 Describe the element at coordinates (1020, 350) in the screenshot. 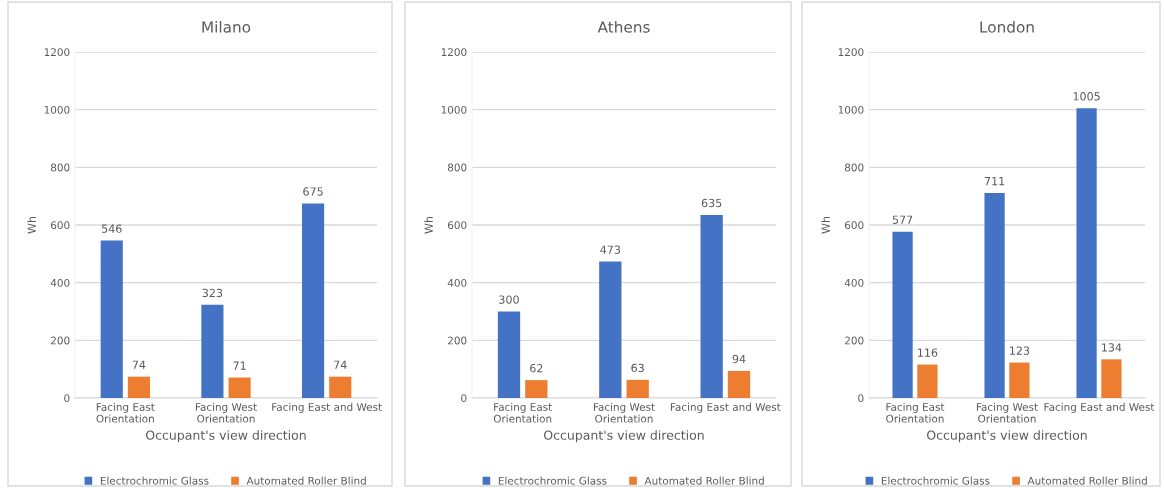

I see `data-label: 123` at that location.